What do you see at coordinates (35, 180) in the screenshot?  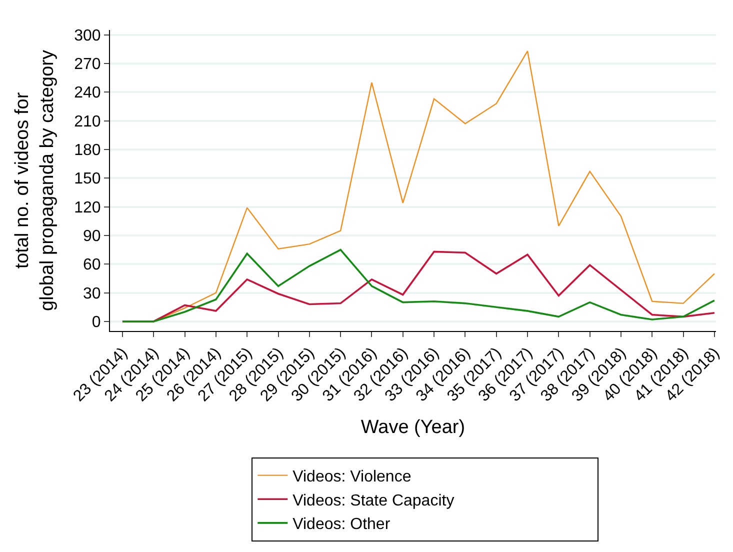 I see `y-axis-title: total no. of videos for global propaganda by category` at bounding box center [35, 180].